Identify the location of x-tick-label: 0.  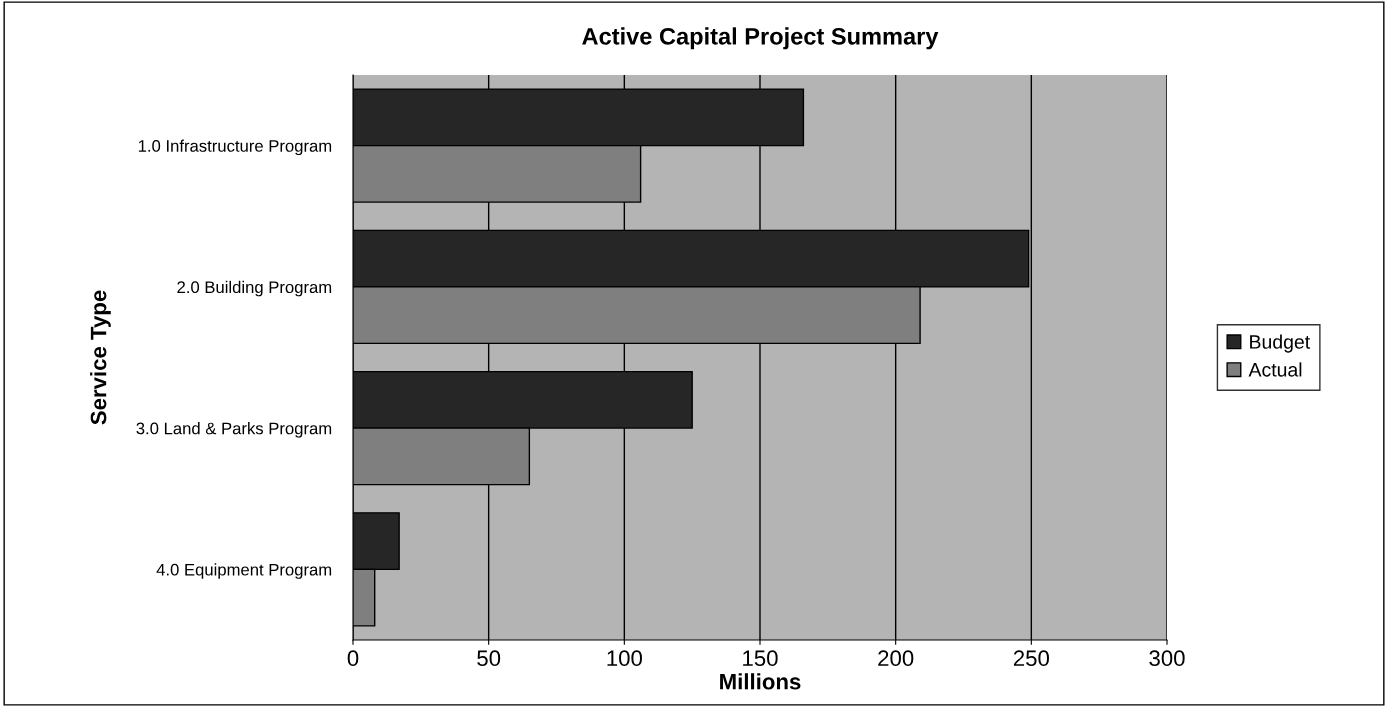
(353, 658).